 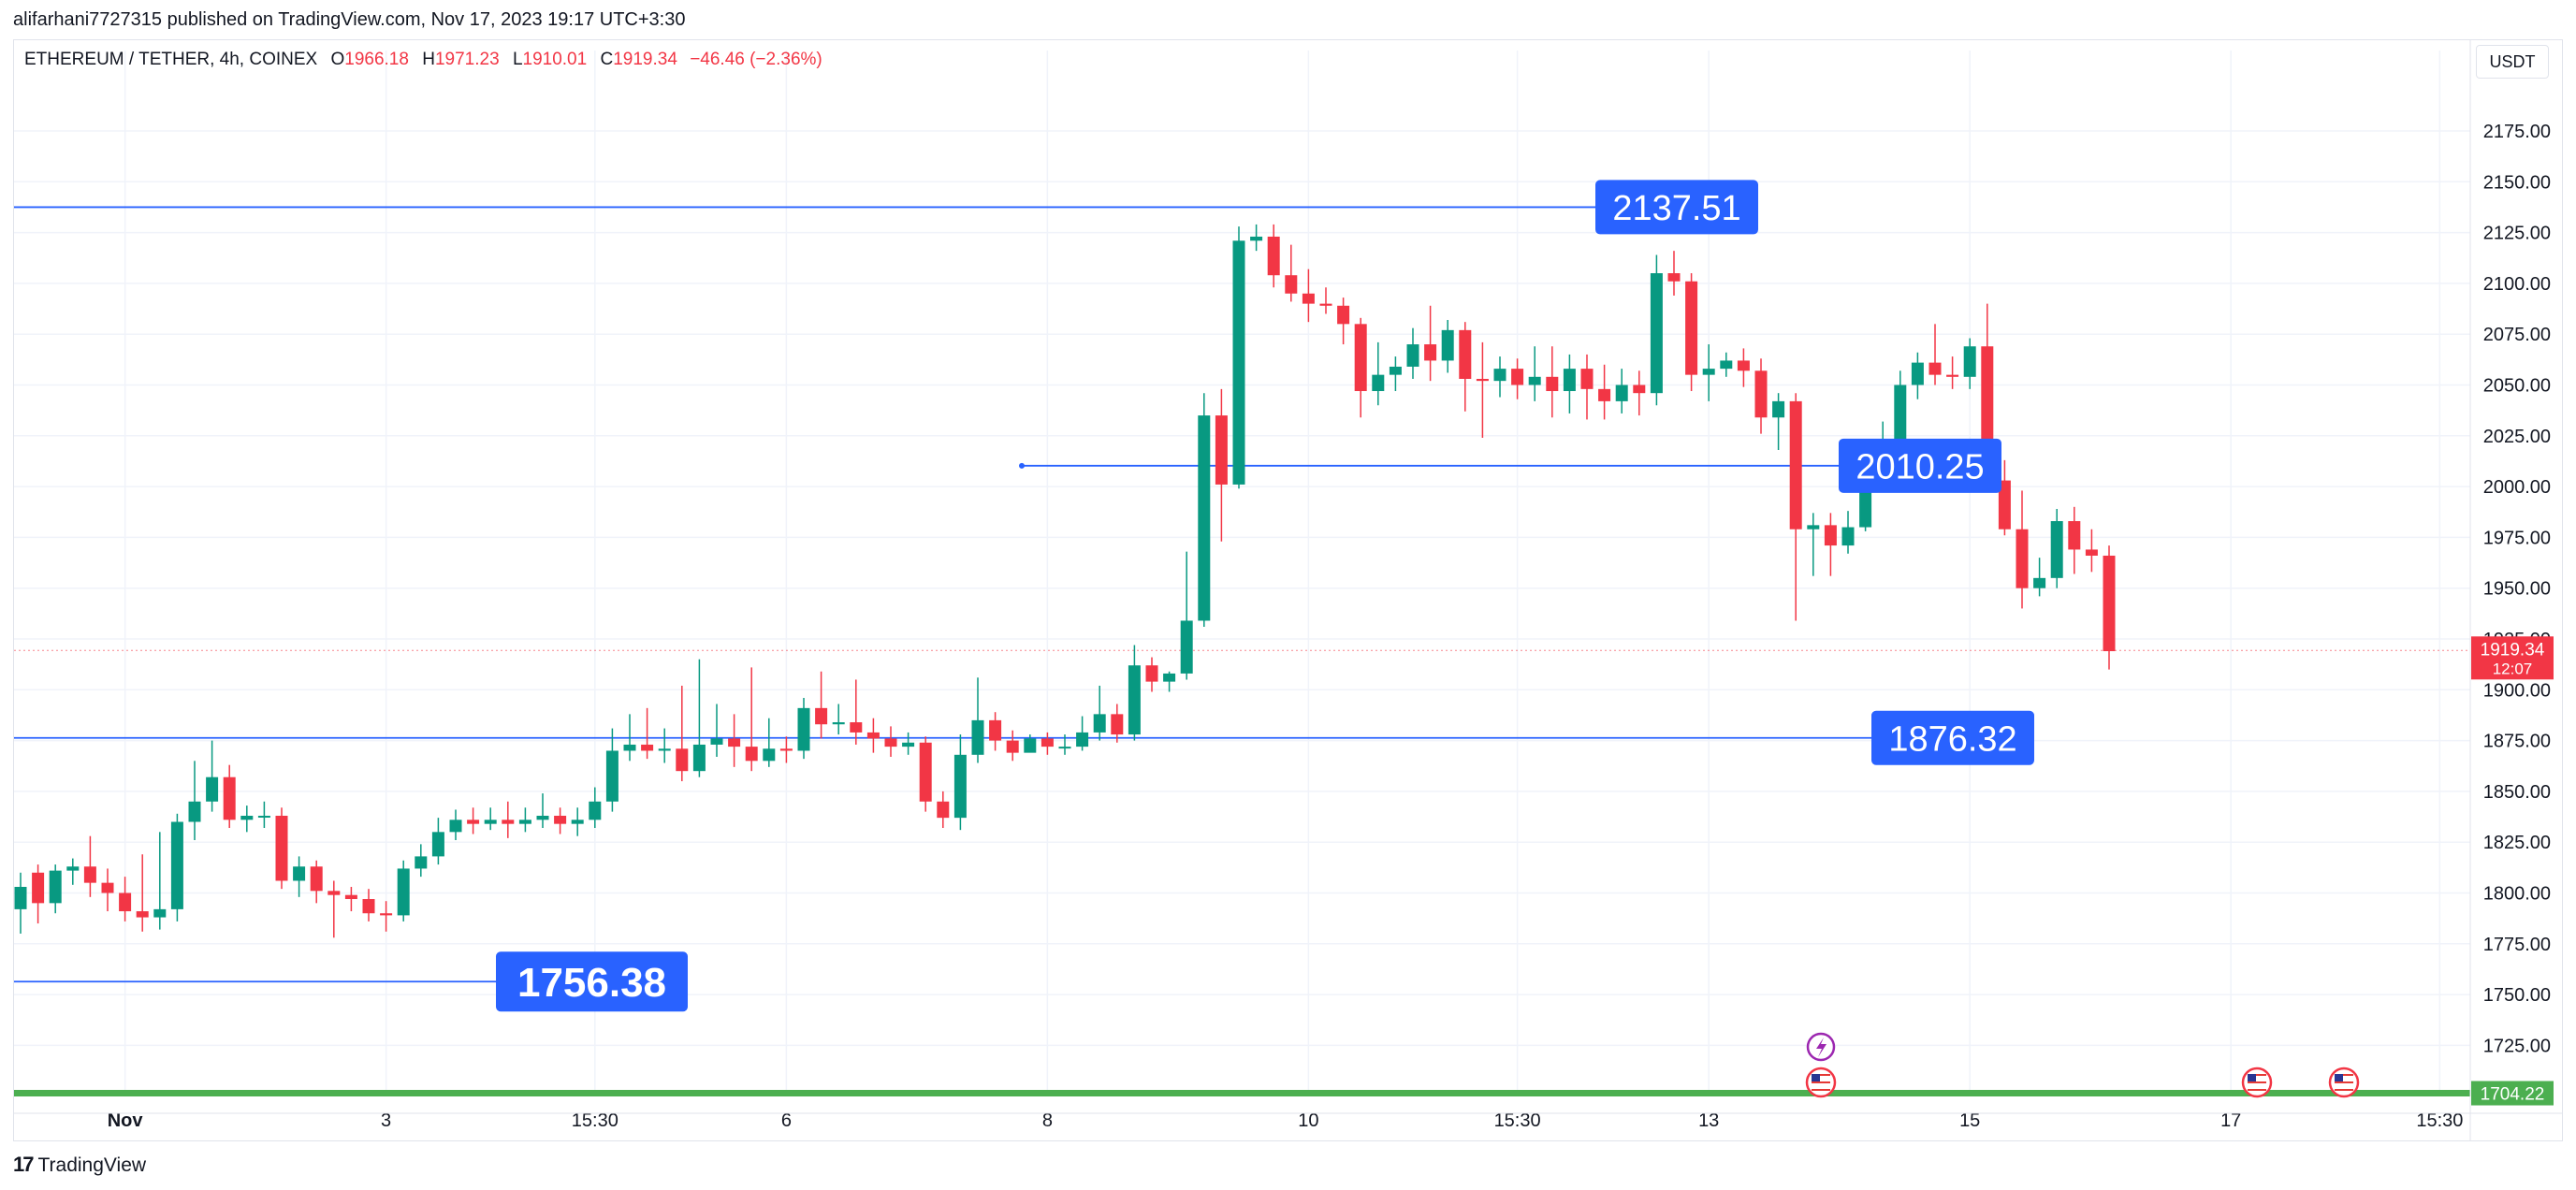 I want to click on x-tick-label: 15:30, so click(x=595, y=1120).